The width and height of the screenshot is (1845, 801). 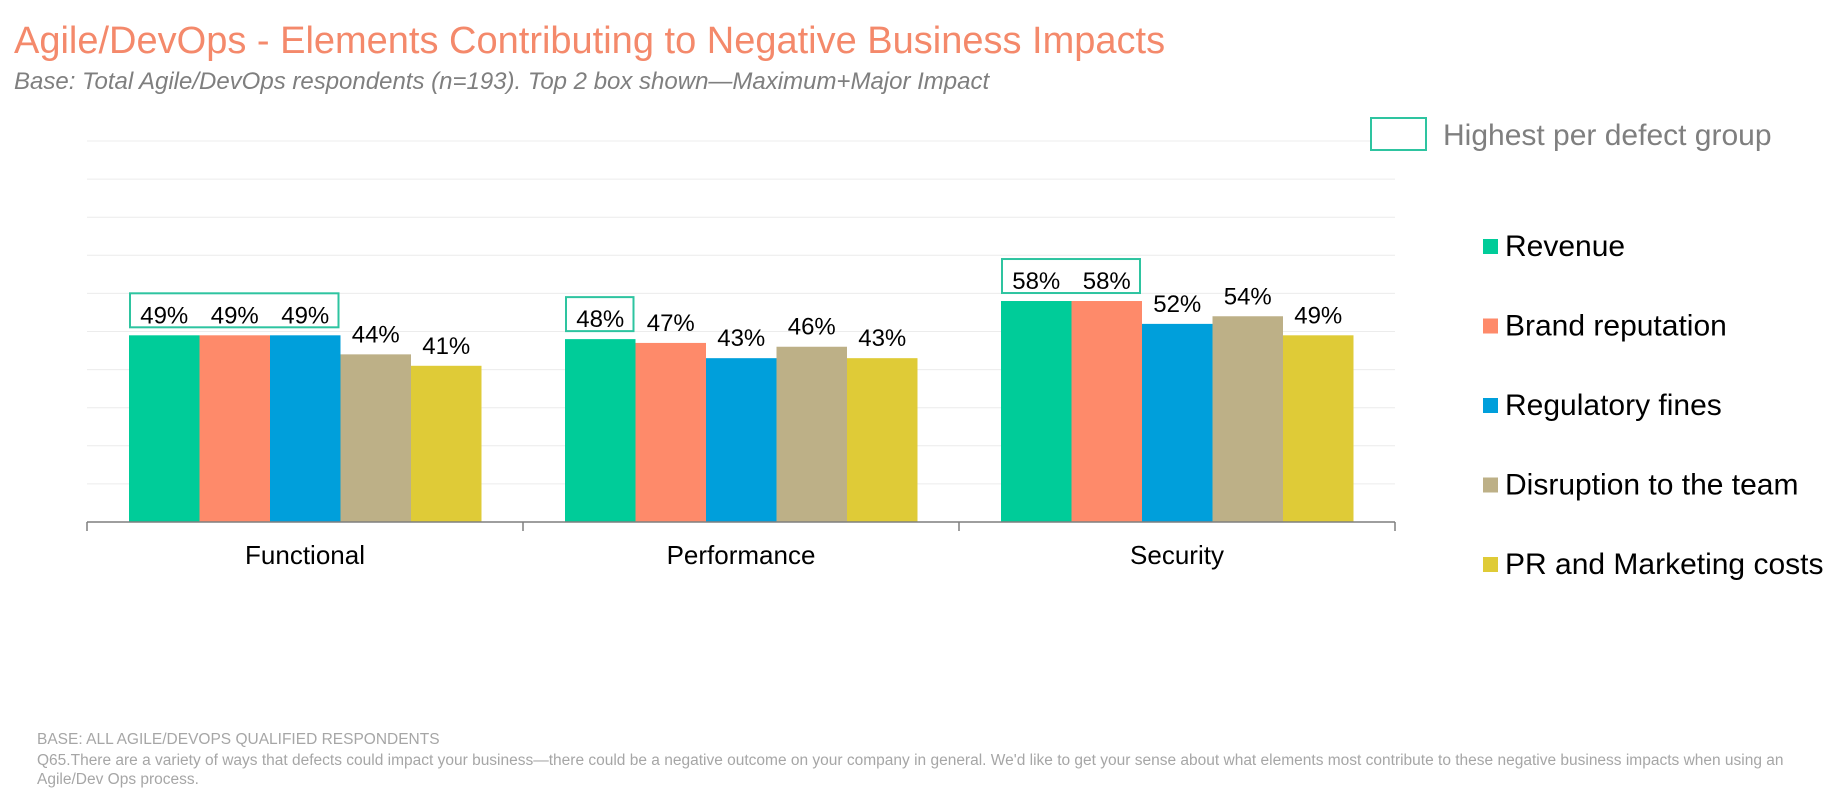 I want to click on category-label: Performance, so click(x=741, y=555).